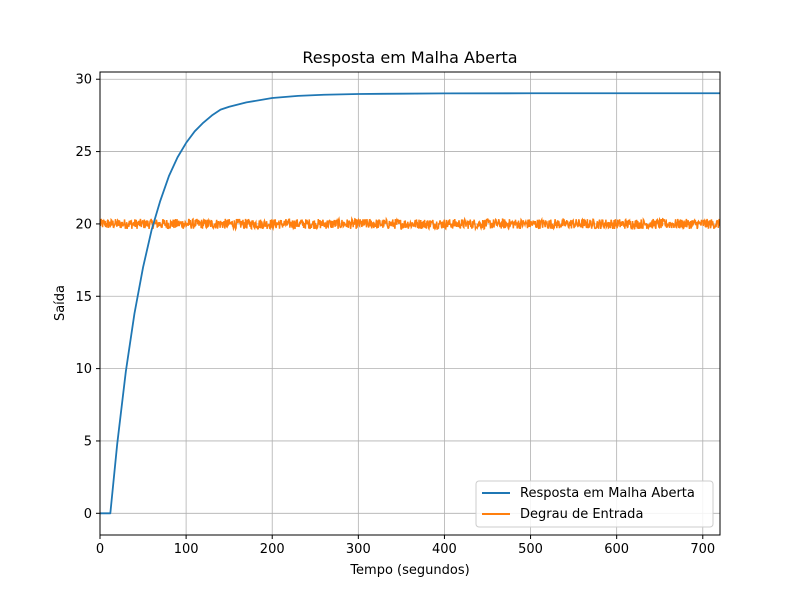 The height and width of the screenshot is (600, 800). Describe the element at coordinates (272, 549) in the screenshot. I see `x-tick-label: 200` at that location.